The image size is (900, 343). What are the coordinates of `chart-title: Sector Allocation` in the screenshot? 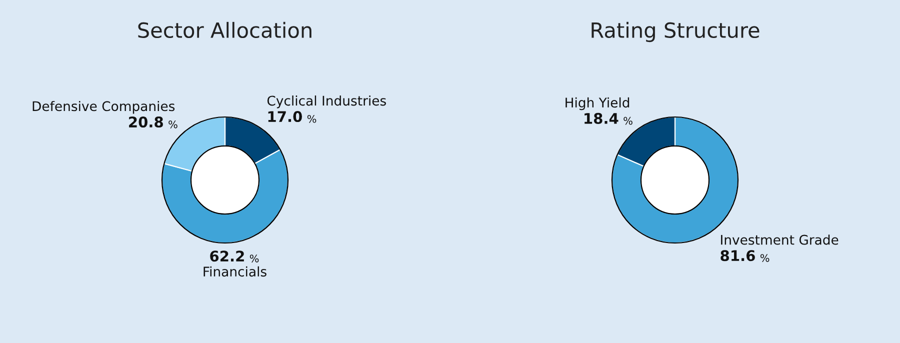 It's located at (225, 30).